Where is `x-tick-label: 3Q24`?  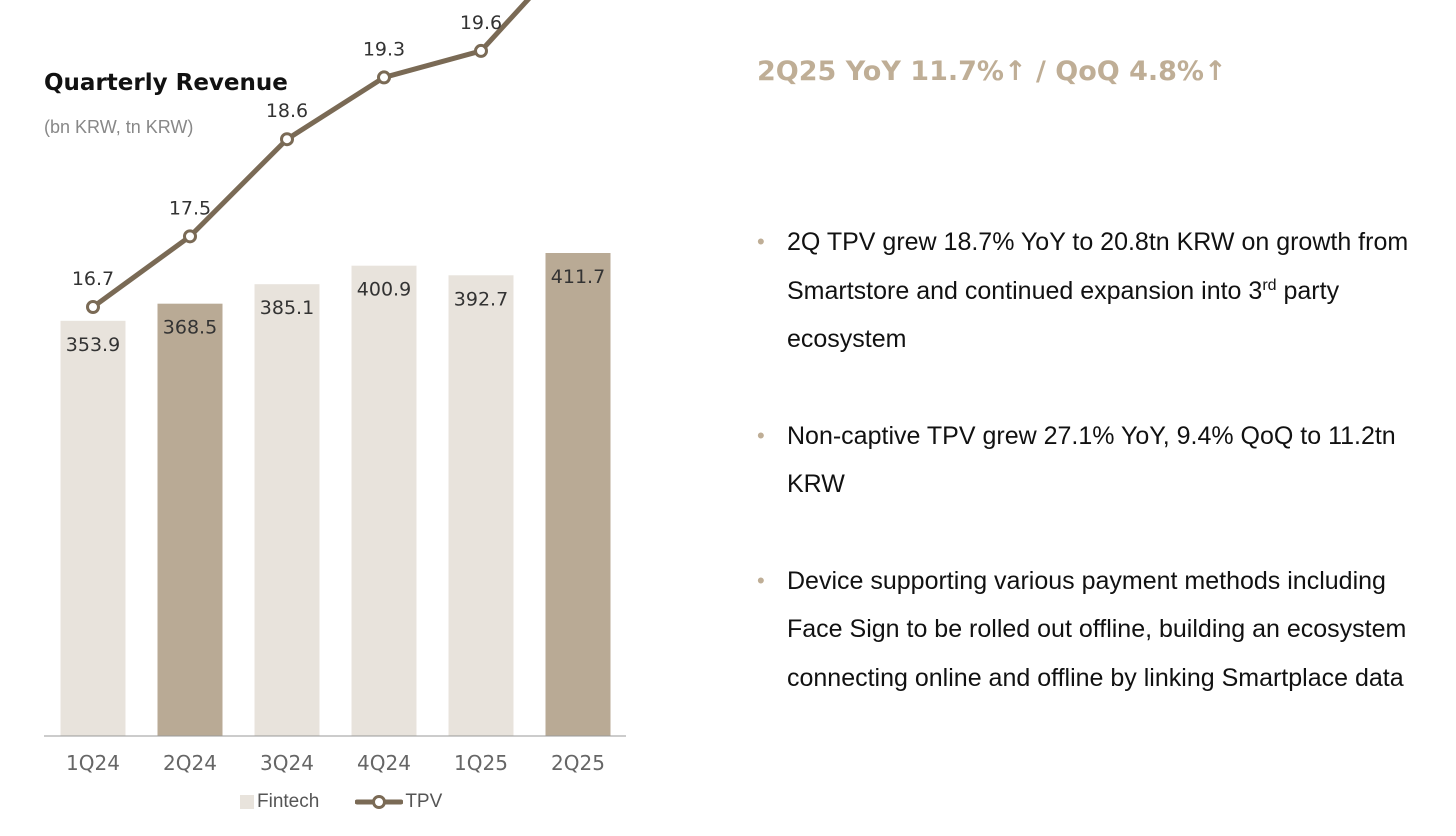
x-tick-label: 3Q24 is located at coordinates (287, 763).